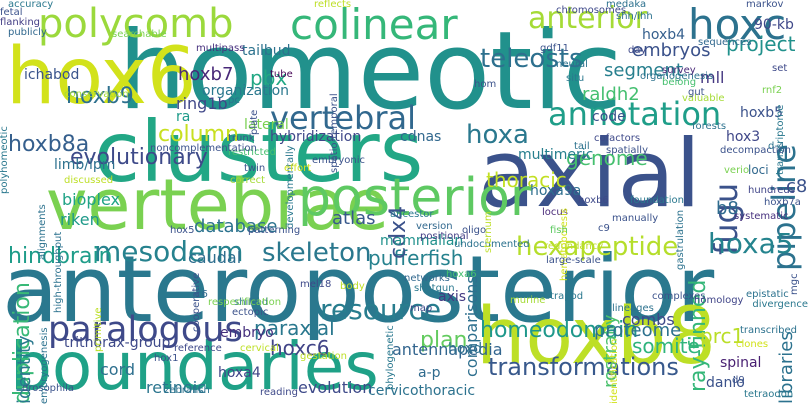 This screenshot has height=404, width=808. What do you see at coordinates (176, 387) in the screenshot?
I see `word-retinoic: retinoic` at bounding box center [176, 387].